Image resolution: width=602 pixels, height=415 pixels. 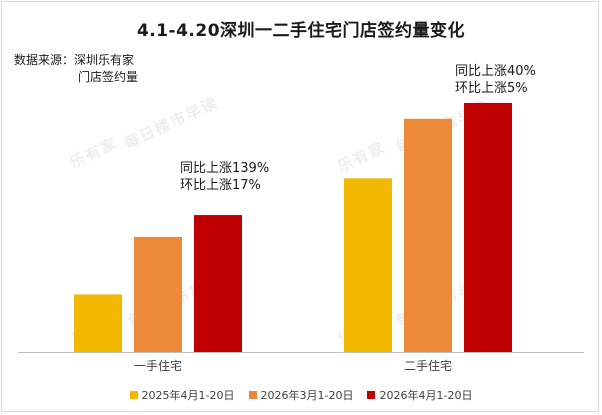 What do you see at coordinates (84, 69) in the screenshot?
I see `data-source-note: 数据来源：深圳乐有家 门店签约量` at bounding box center [84, 69].